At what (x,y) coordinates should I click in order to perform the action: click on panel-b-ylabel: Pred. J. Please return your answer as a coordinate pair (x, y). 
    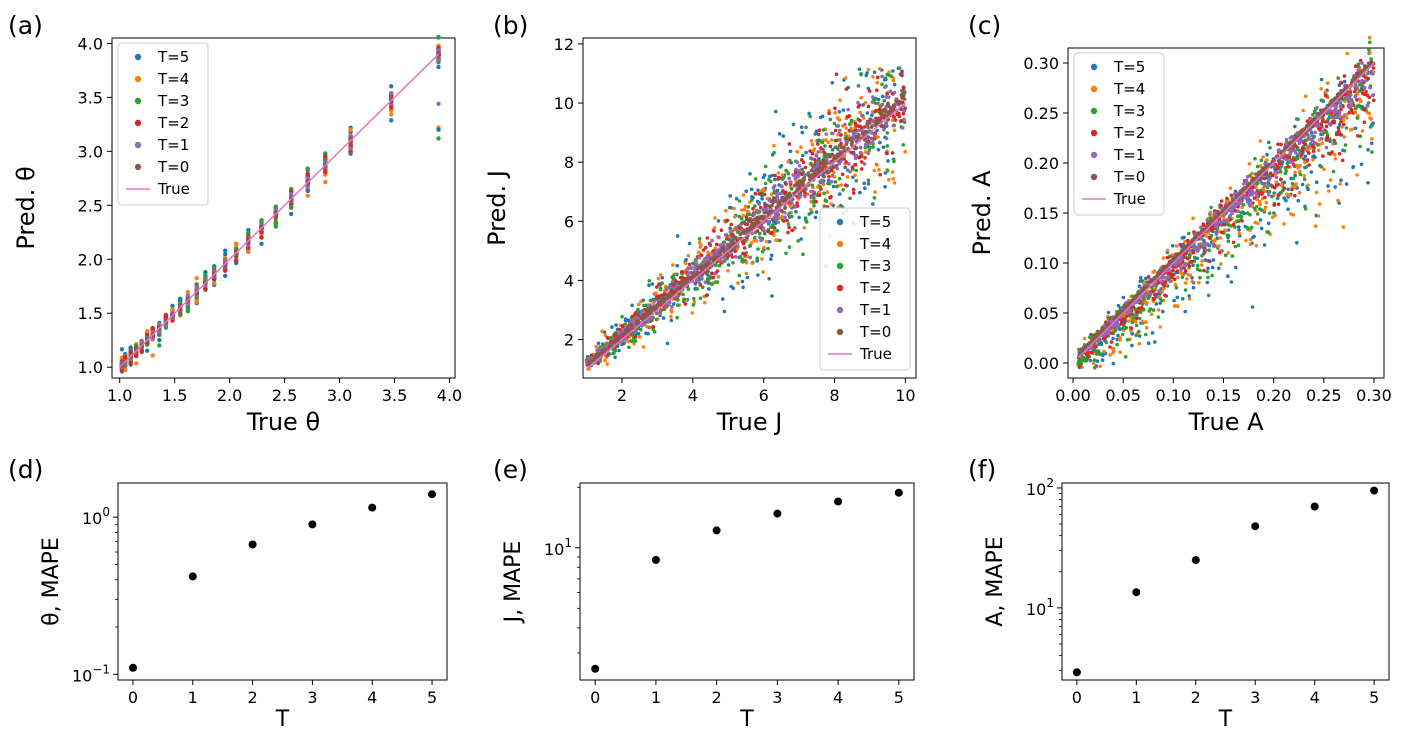
    Looking at the image, I should click on (497, 208).